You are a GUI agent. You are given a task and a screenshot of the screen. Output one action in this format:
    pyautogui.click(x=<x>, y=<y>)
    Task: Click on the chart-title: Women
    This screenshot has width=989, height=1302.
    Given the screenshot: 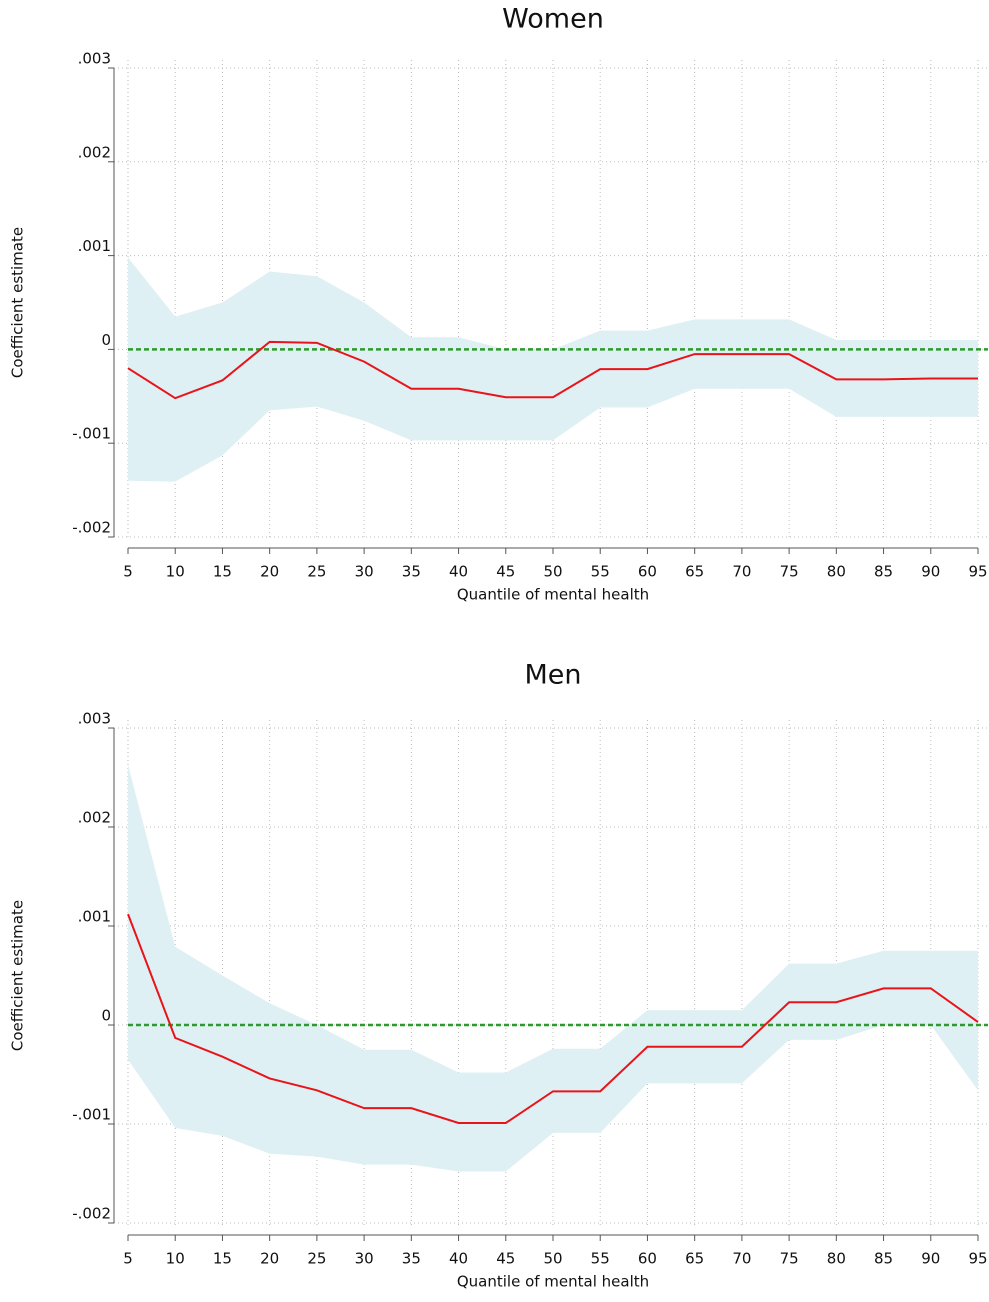 What is the action you would take?
    pyautogui.click(x=553, y=19)
    